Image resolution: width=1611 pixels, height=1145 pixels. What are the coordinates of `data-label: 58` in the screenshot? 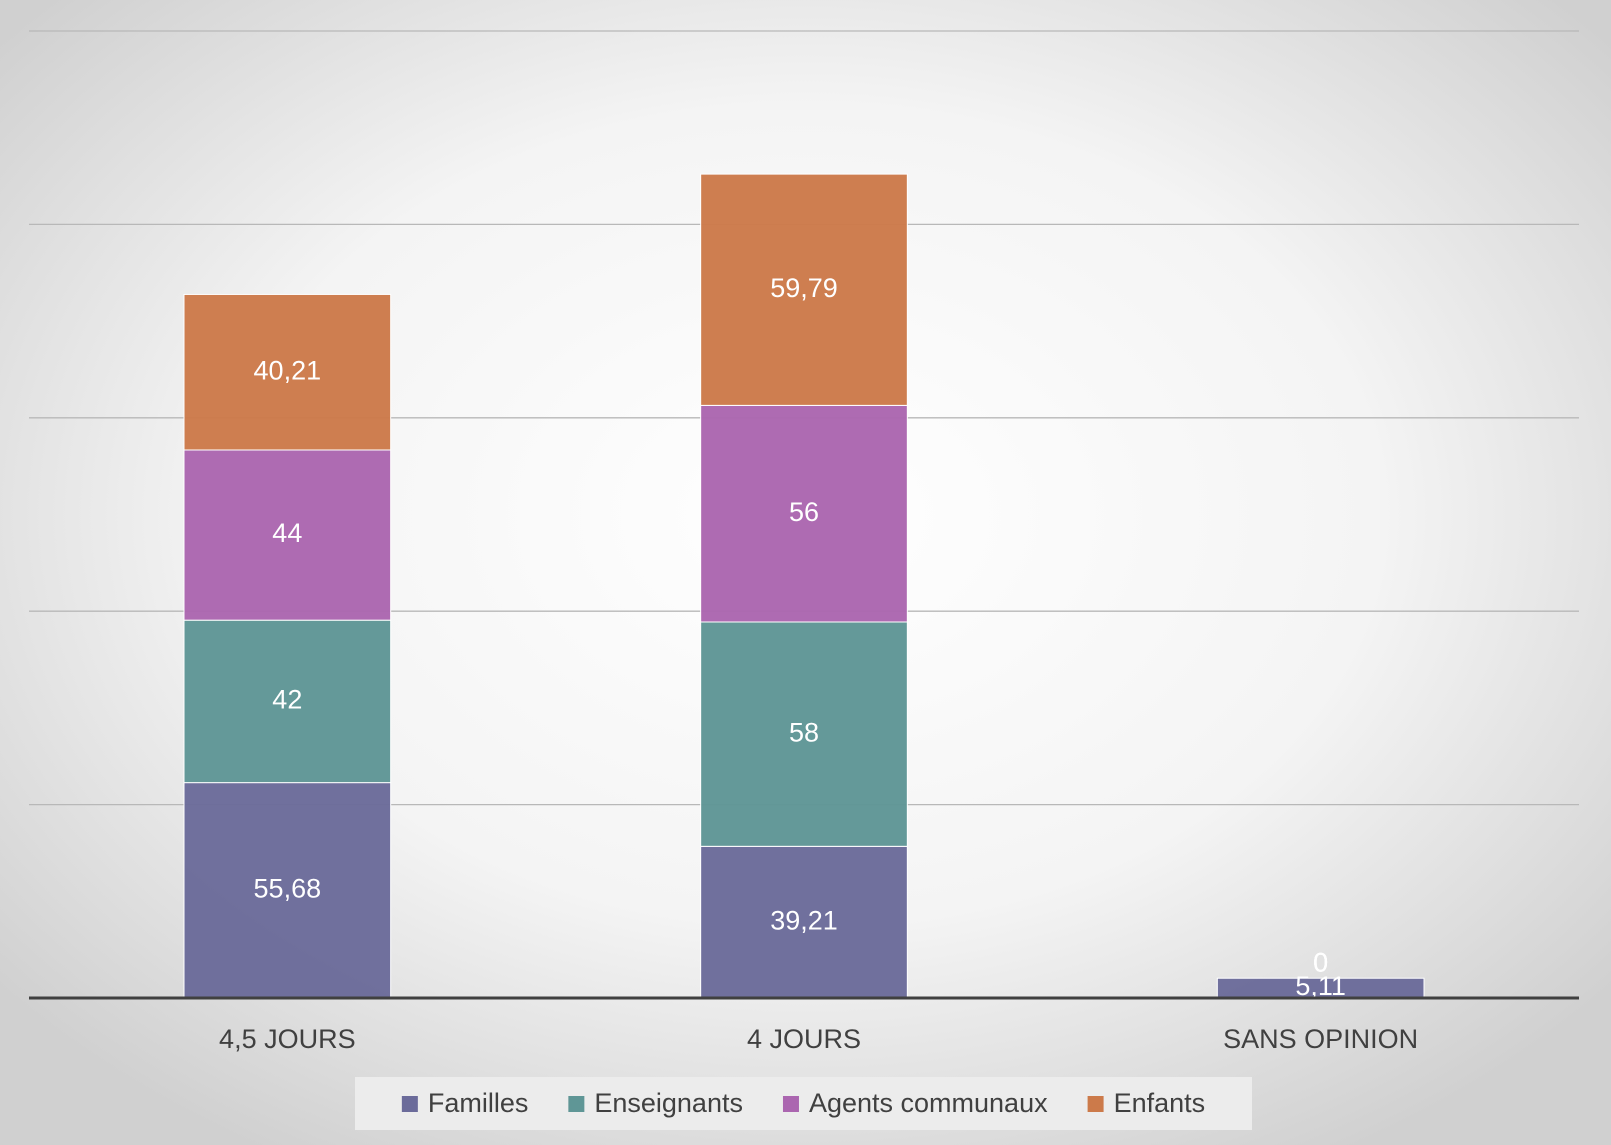 It's located at (804, 732).